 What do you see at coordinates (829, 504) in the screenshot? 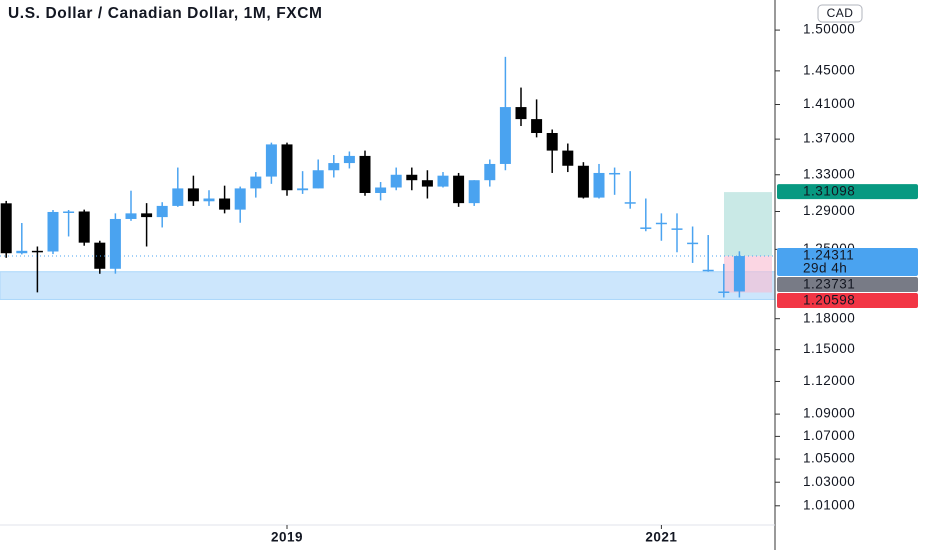
I see `y-tick-label: 1.01000` at bounding box center [829, 504].